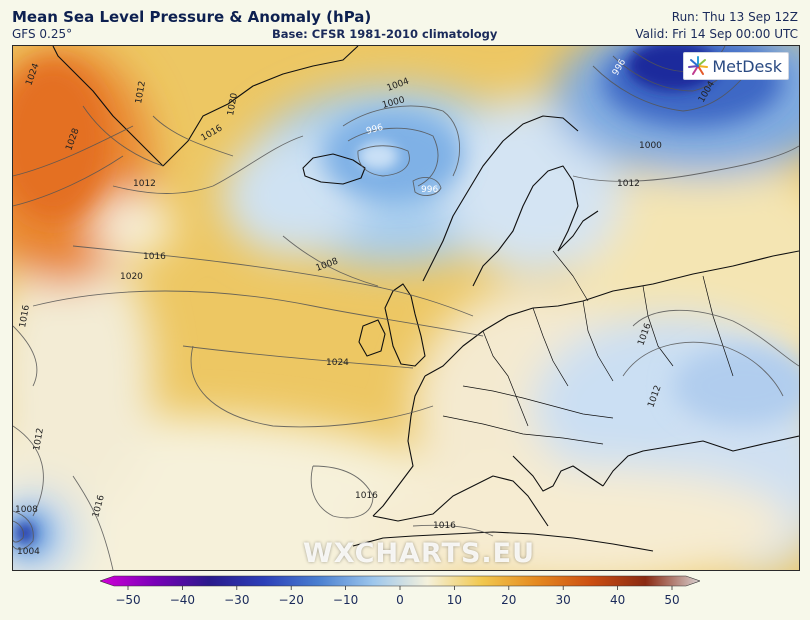 This screenshot has width=810, height=620. What do you see at coordinates (291, 600) in the screenshot?
I see `colorbar-tick-label: −20` at bounding box center [291, 600].